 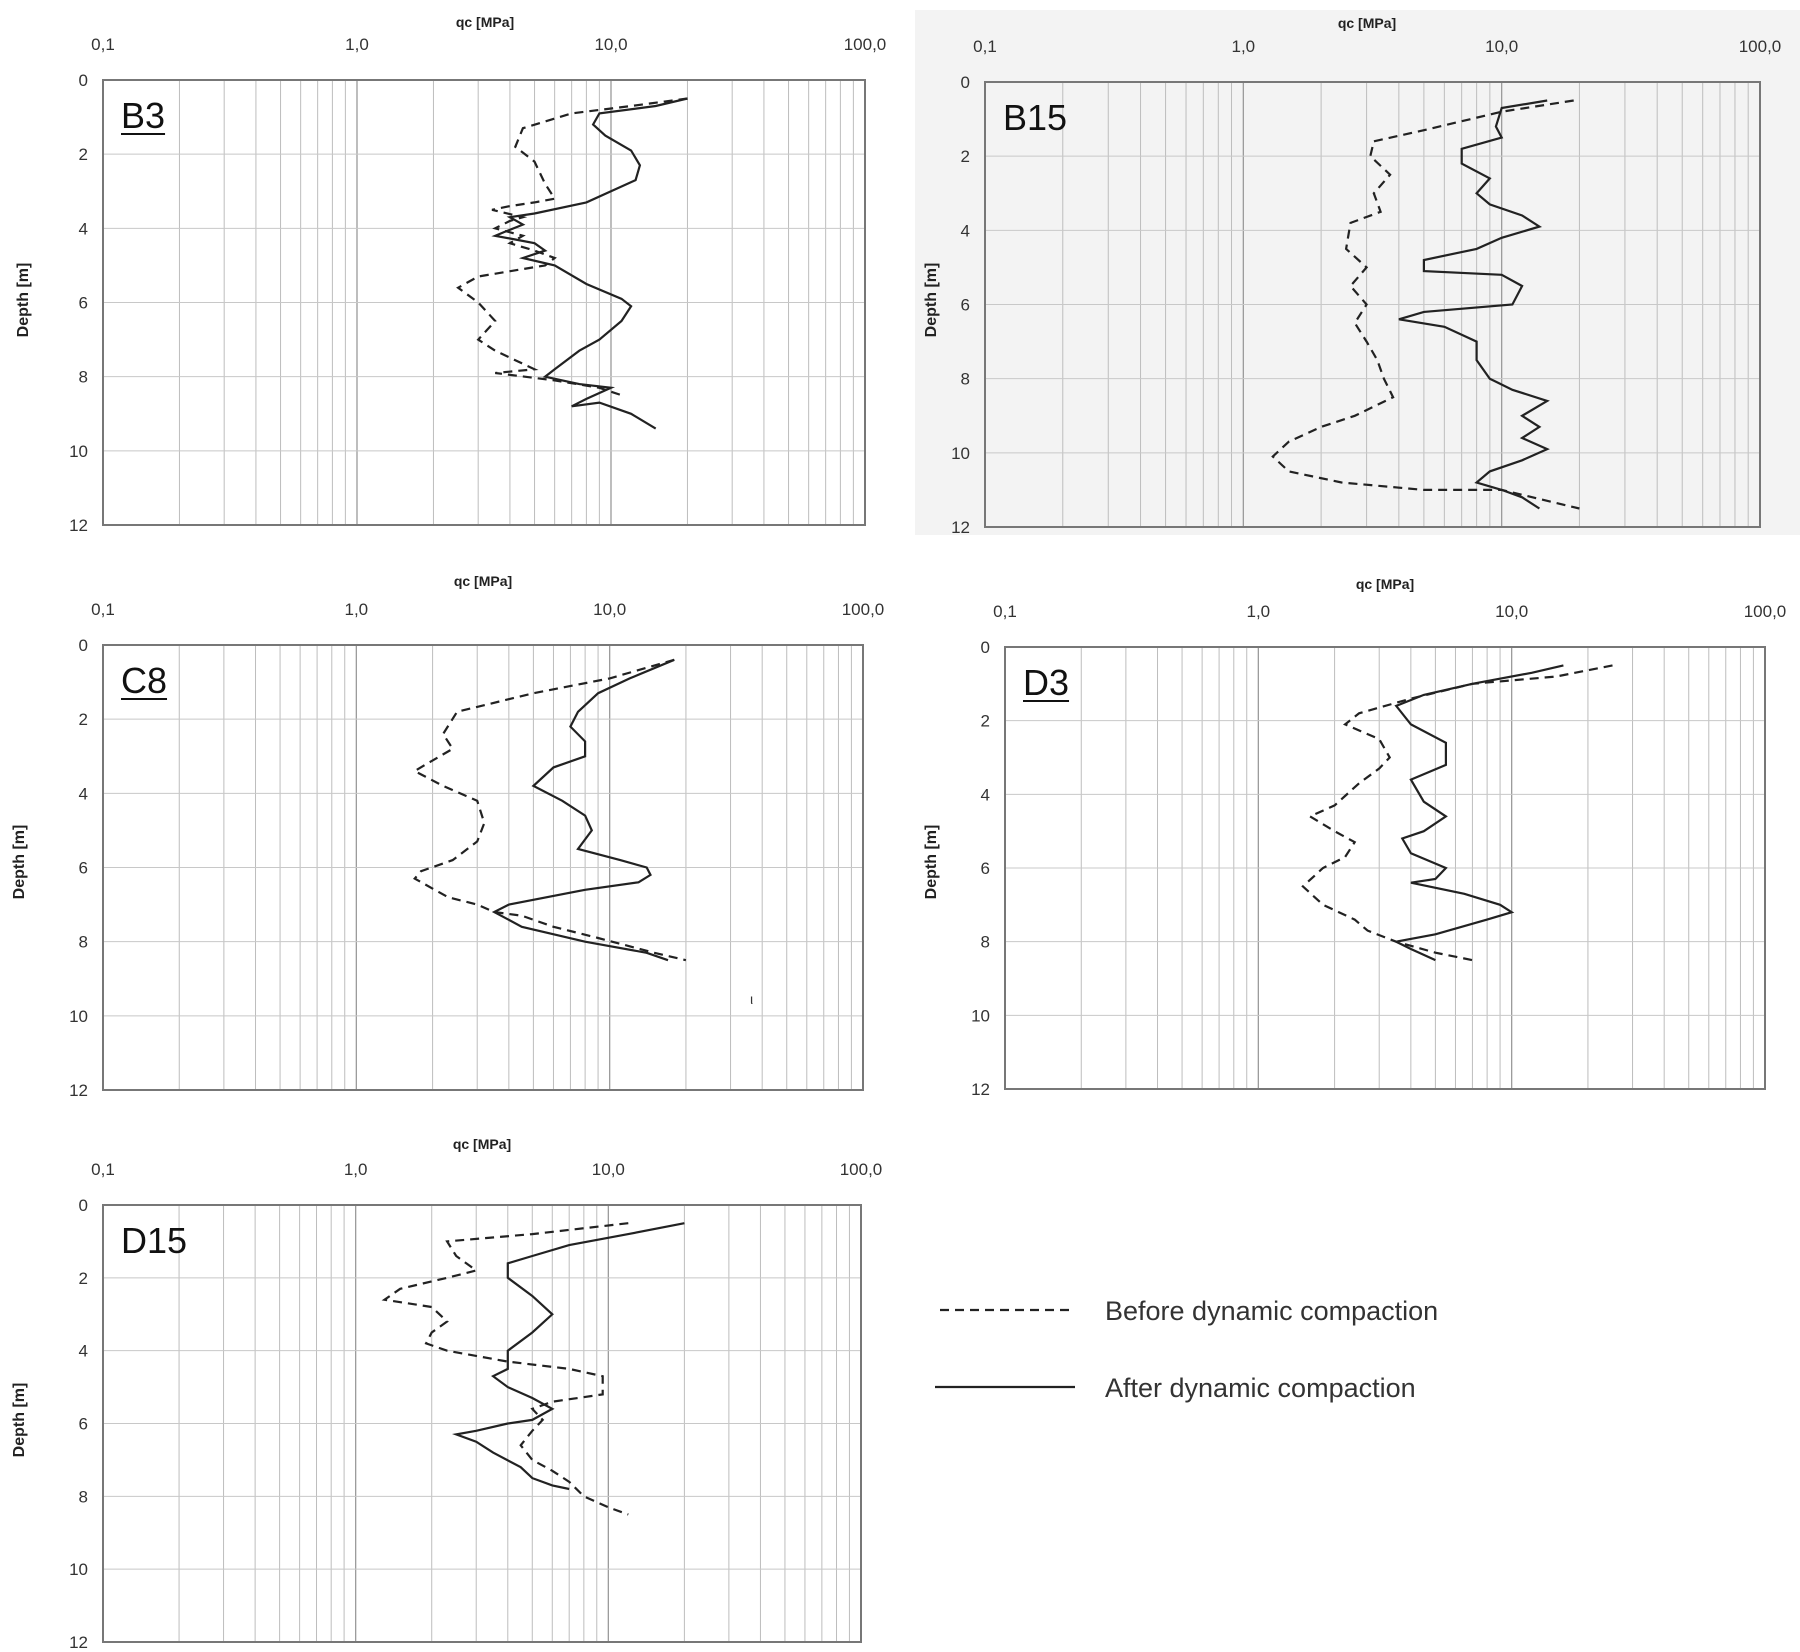 What do you see at coordinates (1271, 1311) in the screenshot?
I see `legend-before-label: Before dynamic compaction` at bounding box center [1271, 1311].